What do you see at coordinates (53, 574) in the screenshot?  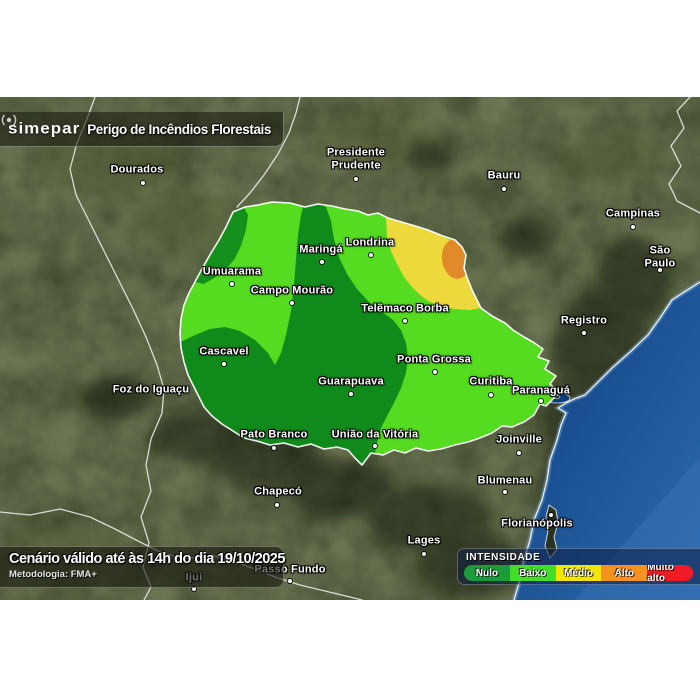 I see `methodology-text: Metodologia: FMA+` at bounding box center [53, 574].